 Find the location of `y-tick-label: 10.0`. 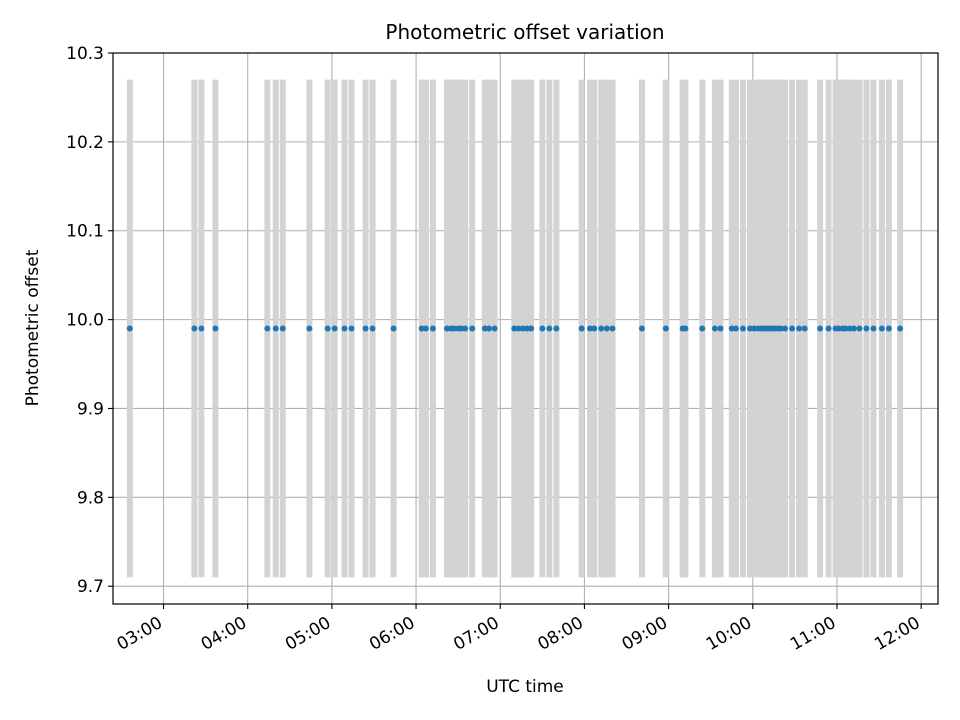

y-tick-label: 10.0 is located at coordinates (85, 321).